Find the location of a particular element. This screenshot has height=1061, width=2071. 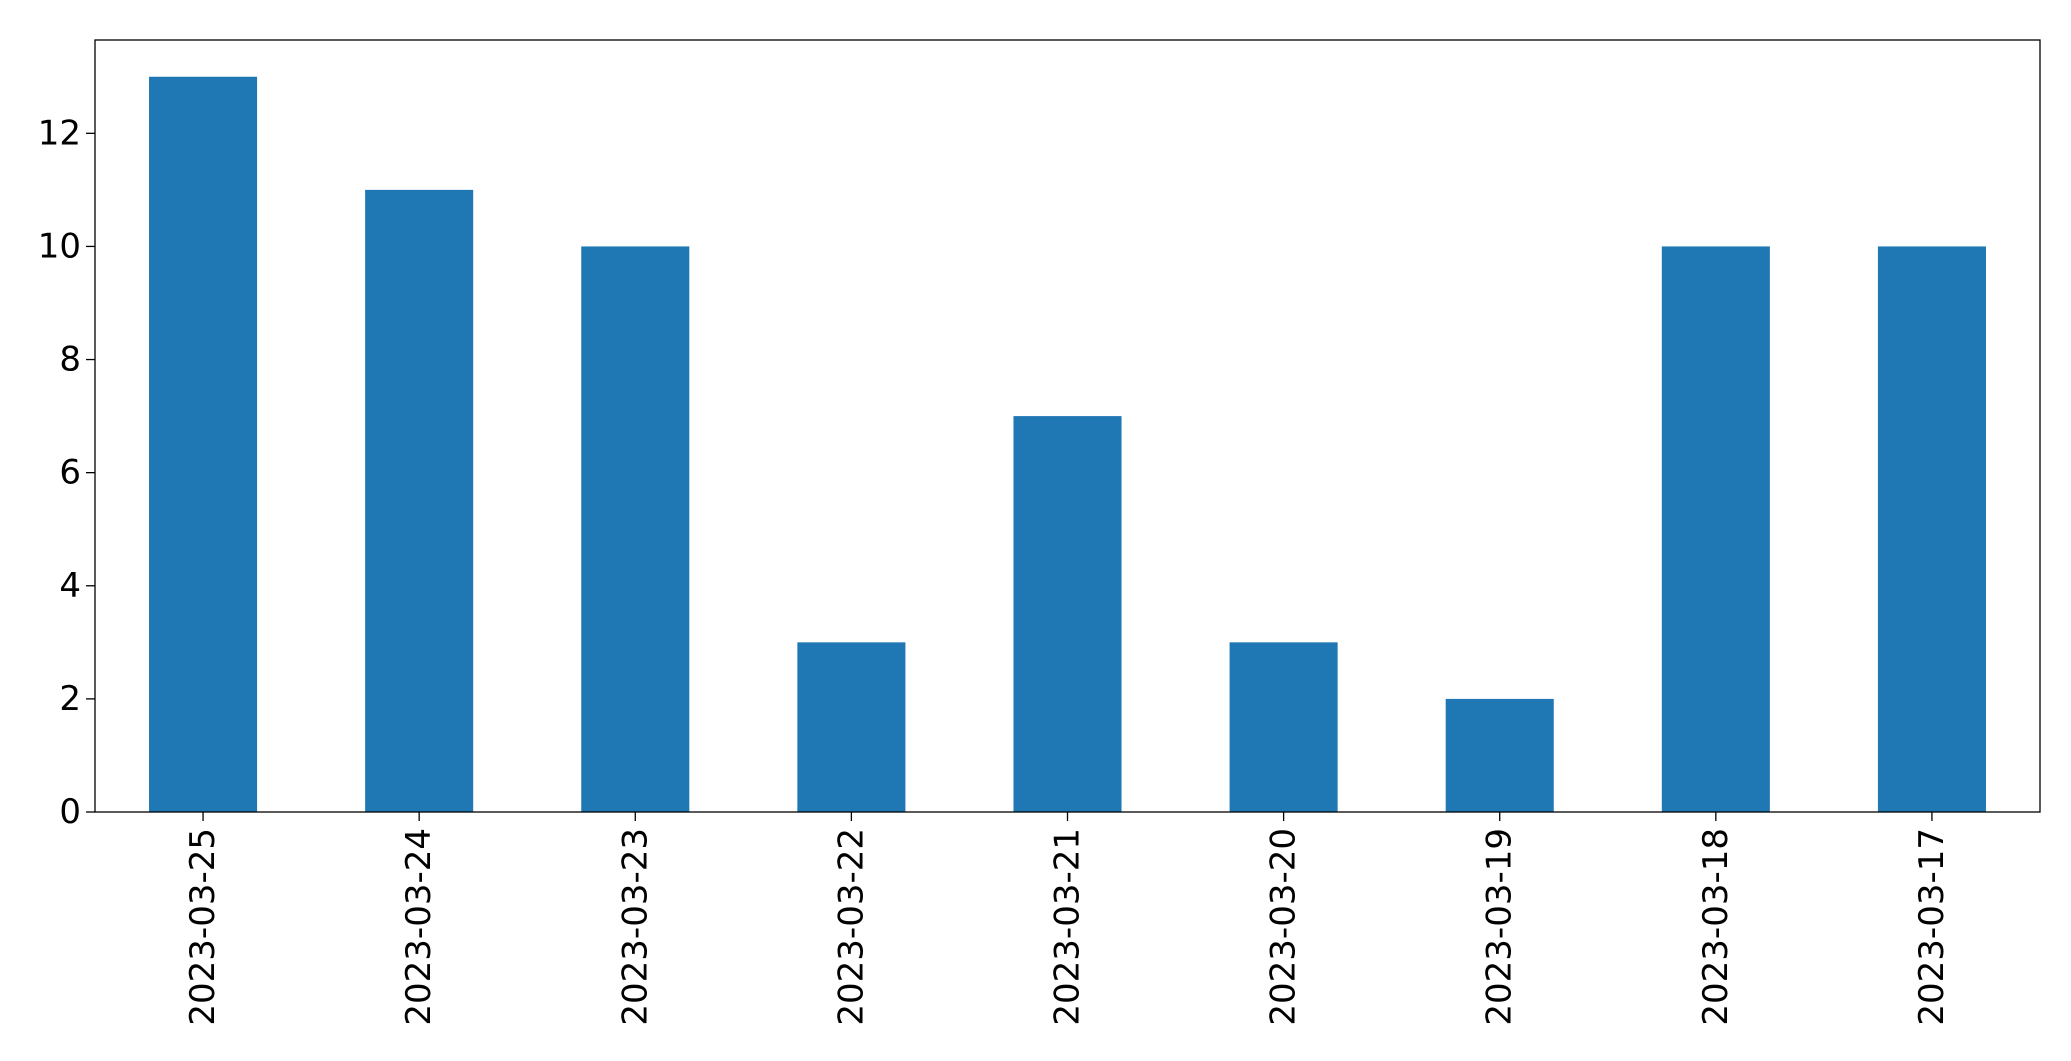

x-tick-label: 2023-03-24 is located at coordinates (419, 927).